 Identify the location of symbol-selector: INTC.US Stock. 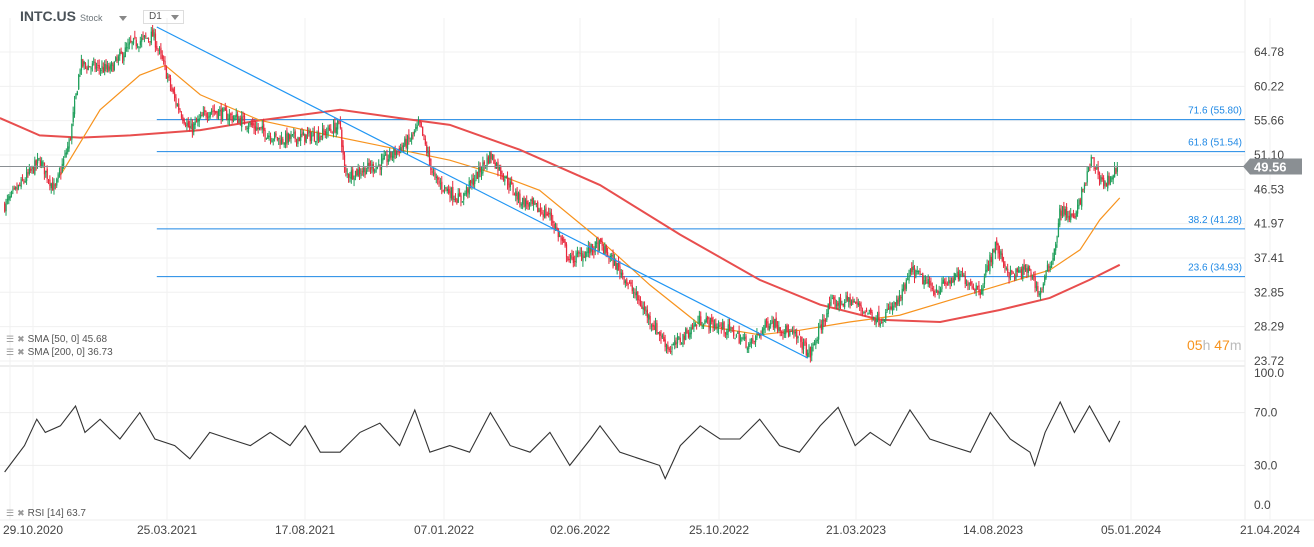
(73, 16).